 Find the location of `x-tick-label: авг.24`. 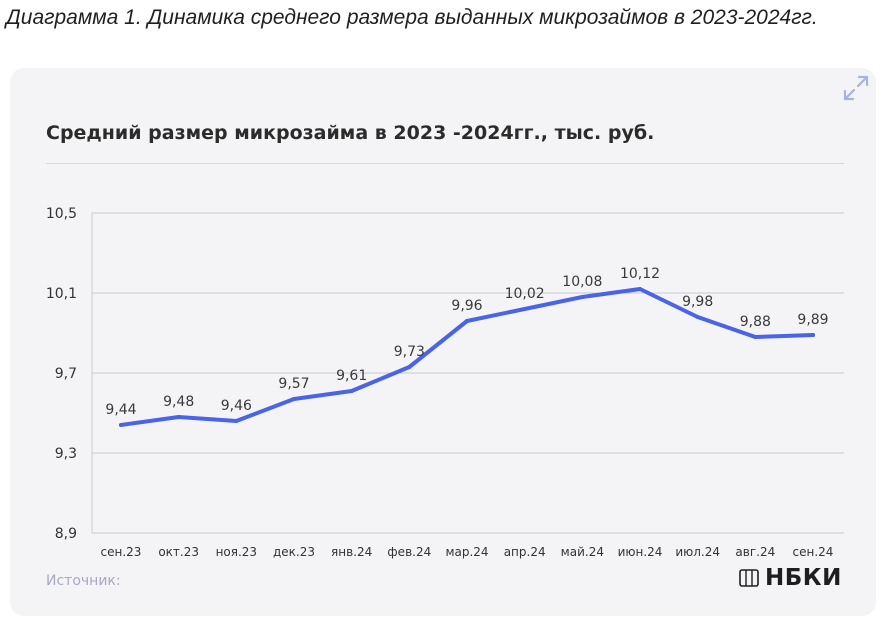

x-tick-label: авг.24 is located at coordinates (755, 552).